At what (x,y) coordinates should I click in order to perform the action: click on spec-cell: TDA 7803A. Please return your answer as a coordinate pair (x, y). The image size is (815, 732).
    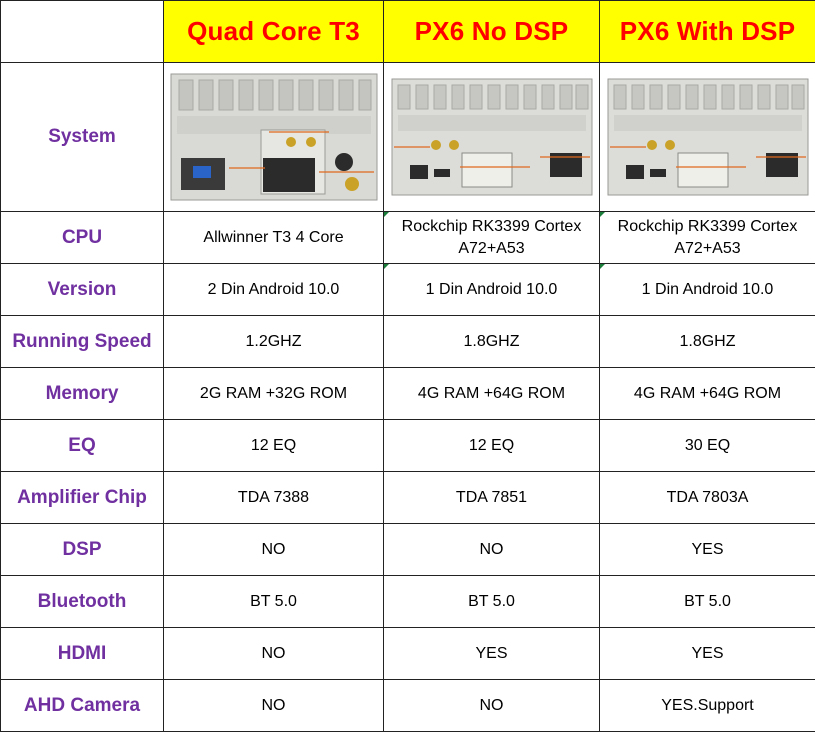
    Looking at the image, I should click on (707, 497).